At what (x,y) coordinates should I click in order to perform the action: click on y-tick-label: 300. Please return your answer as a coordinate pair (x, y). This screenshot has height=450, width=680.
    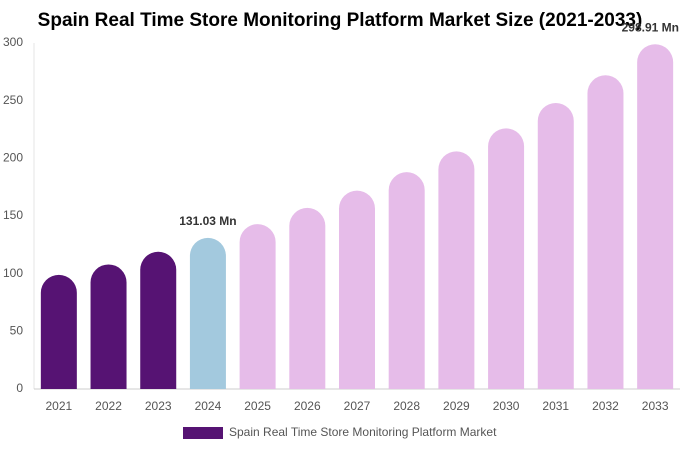
    Looking at the image, I should click on (13, 42).